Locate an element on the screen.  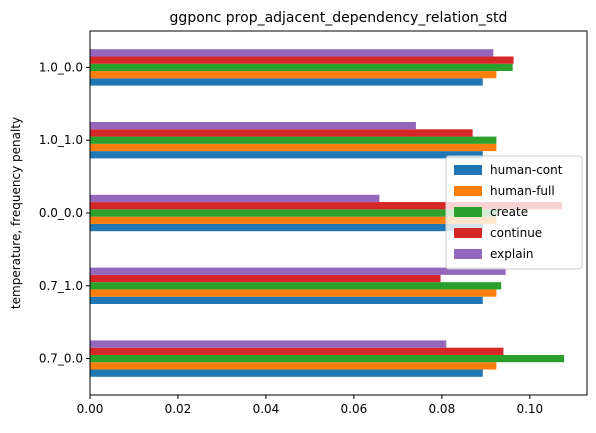
bar-human-cont-0.7_0.0 is located at coordinates (286, 373).